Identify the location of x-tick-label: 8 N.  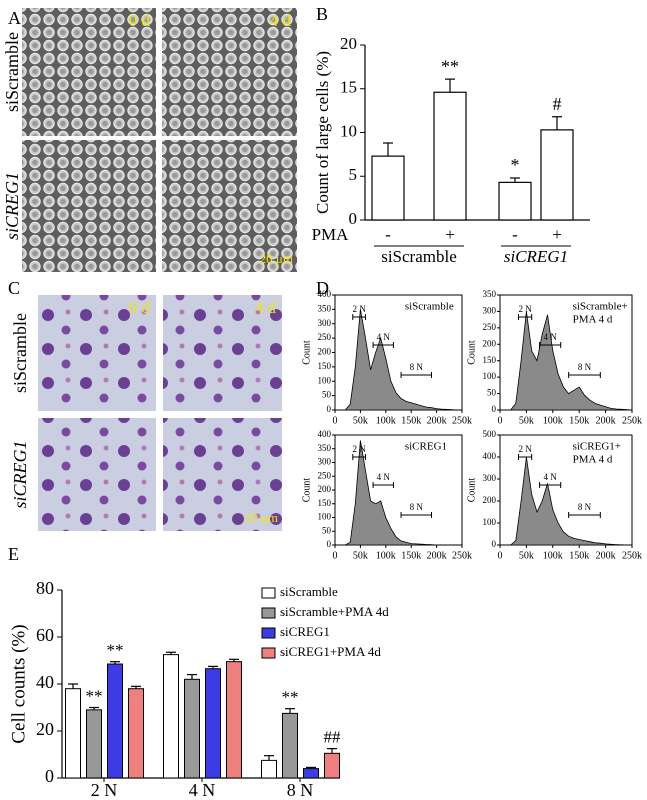
(300, 790).